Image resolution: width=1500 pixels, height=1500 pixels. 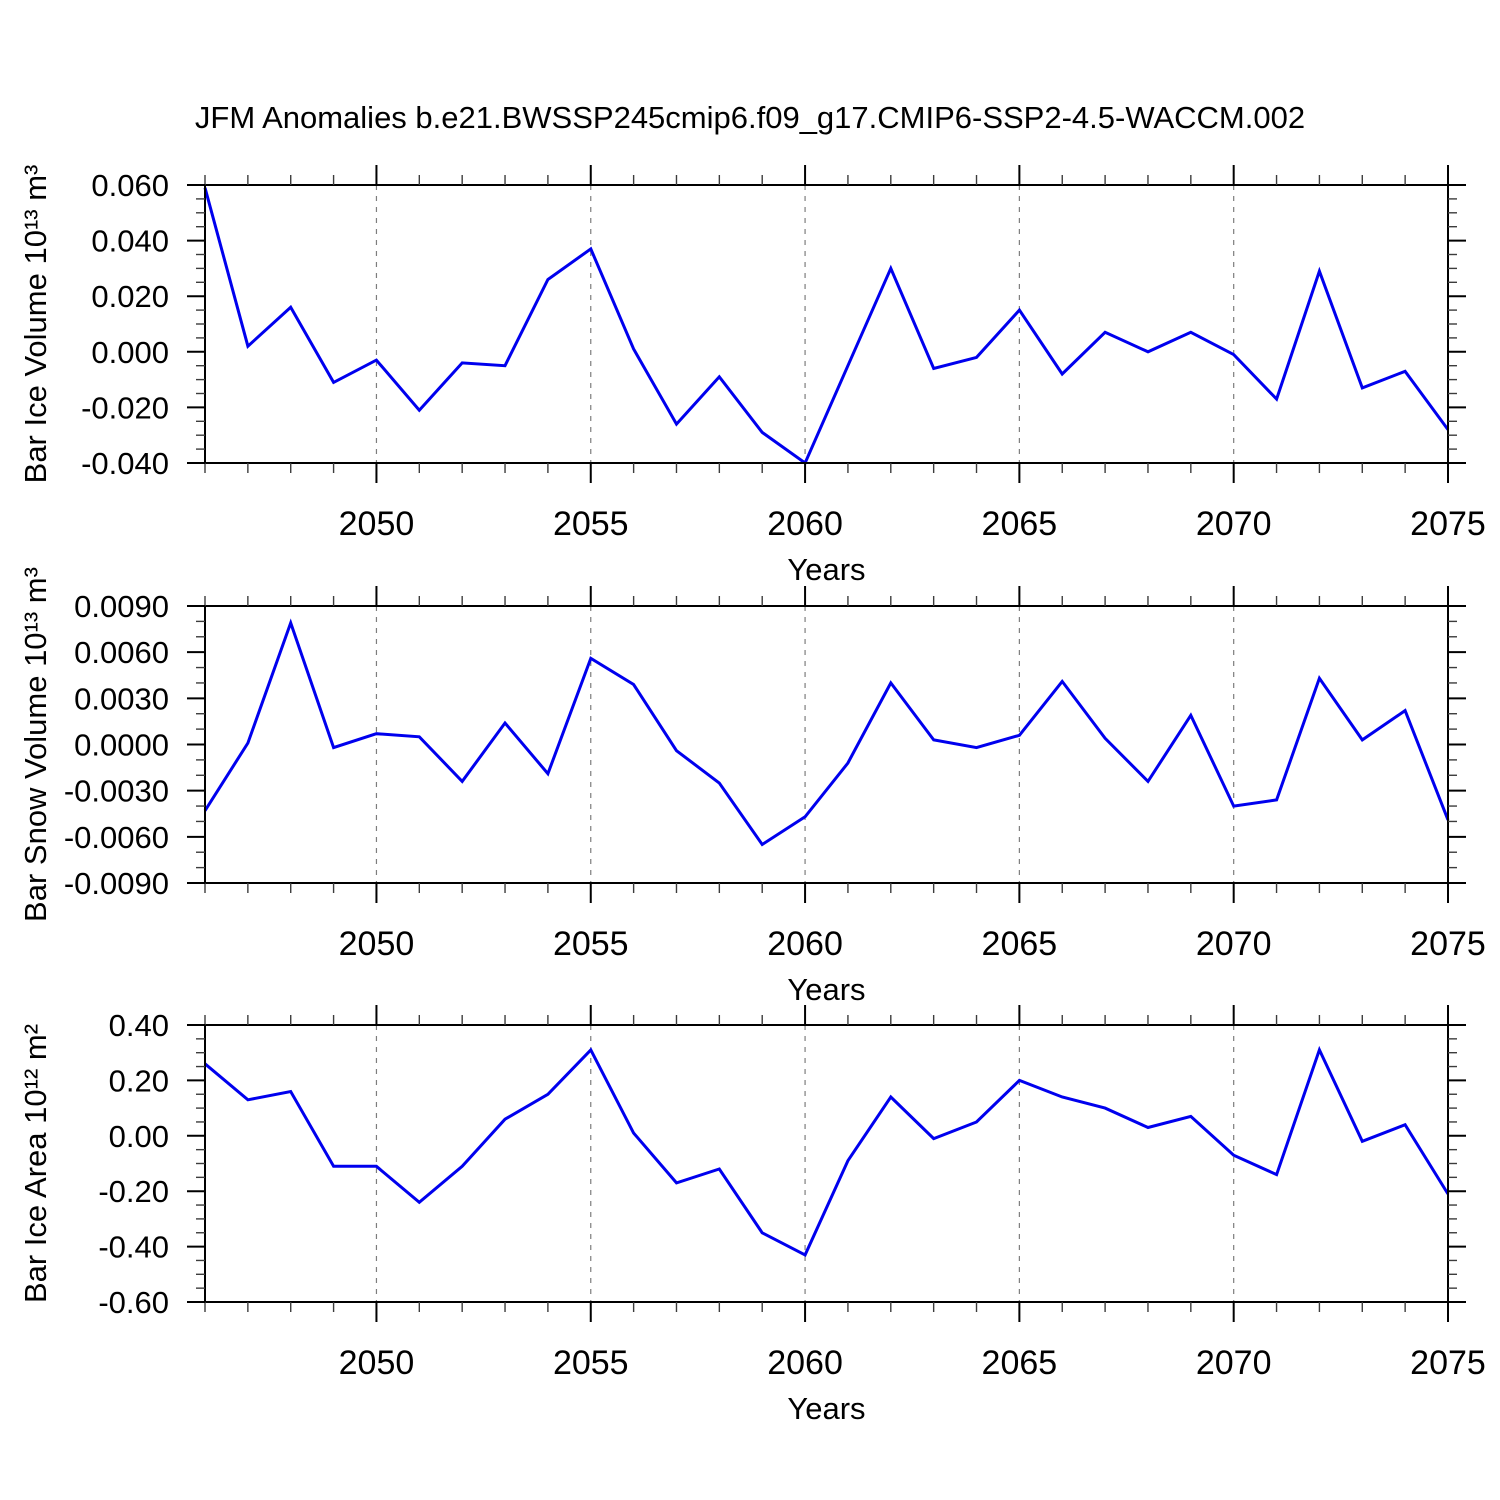 What do you see at coordinates (139, 1080) in the screenshot?
I see `y-tick-label: 0.20` at bounding box center [139, 1080].